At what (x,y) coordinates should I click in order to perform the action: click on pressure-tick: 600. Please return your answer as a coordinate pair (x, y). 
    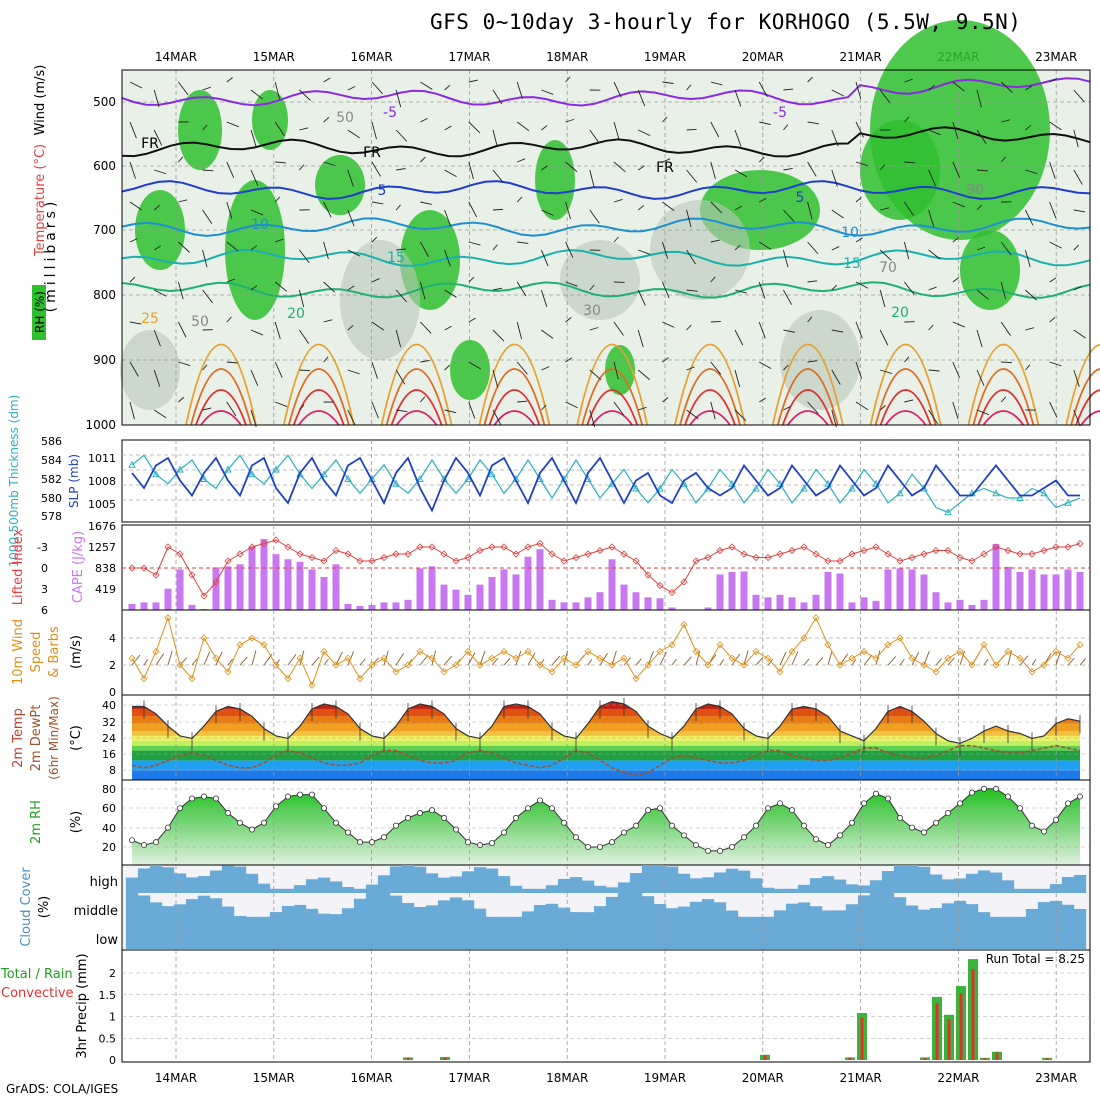
    Looking at the image, I should click on (104, 166).